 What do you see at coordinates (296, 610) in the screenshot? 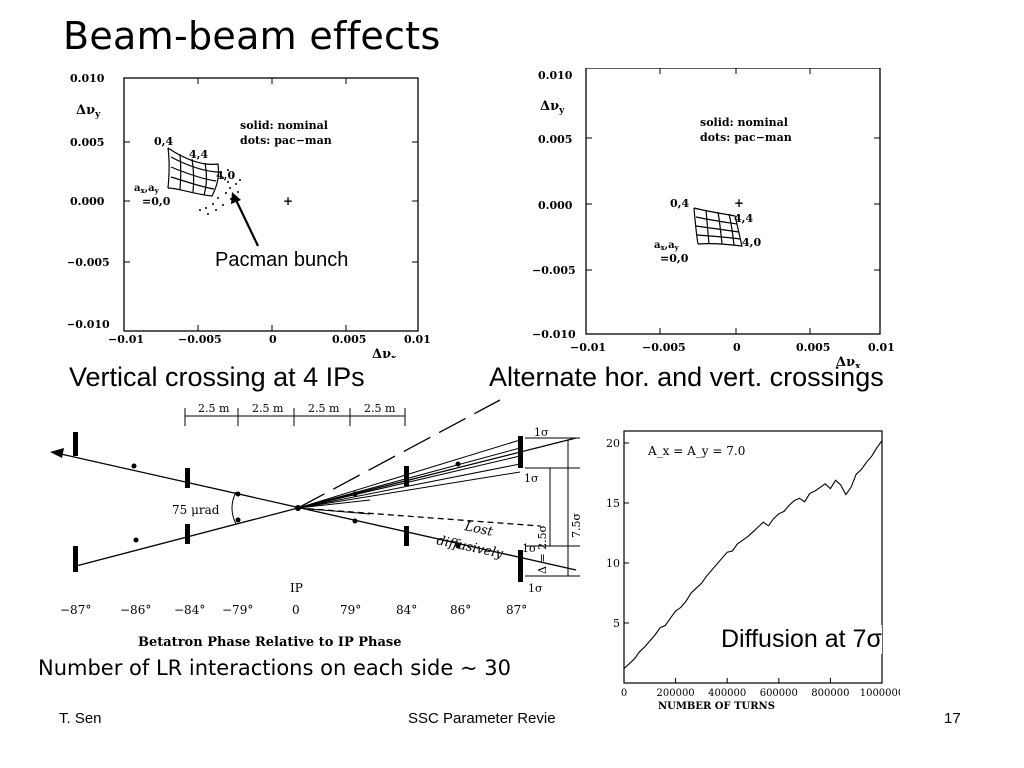
I see `phase-label: 0` at bounding box center [296, 610].